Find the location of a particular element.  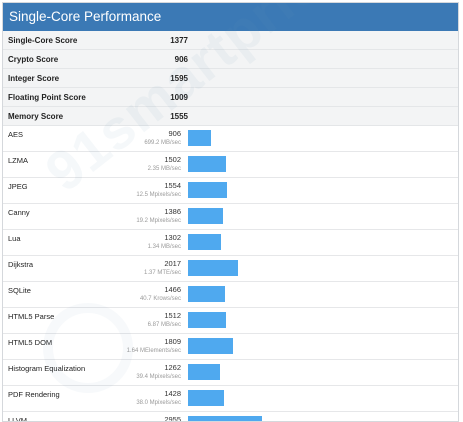

benchmark-name: LLVM is located at coordinates (18, 419).